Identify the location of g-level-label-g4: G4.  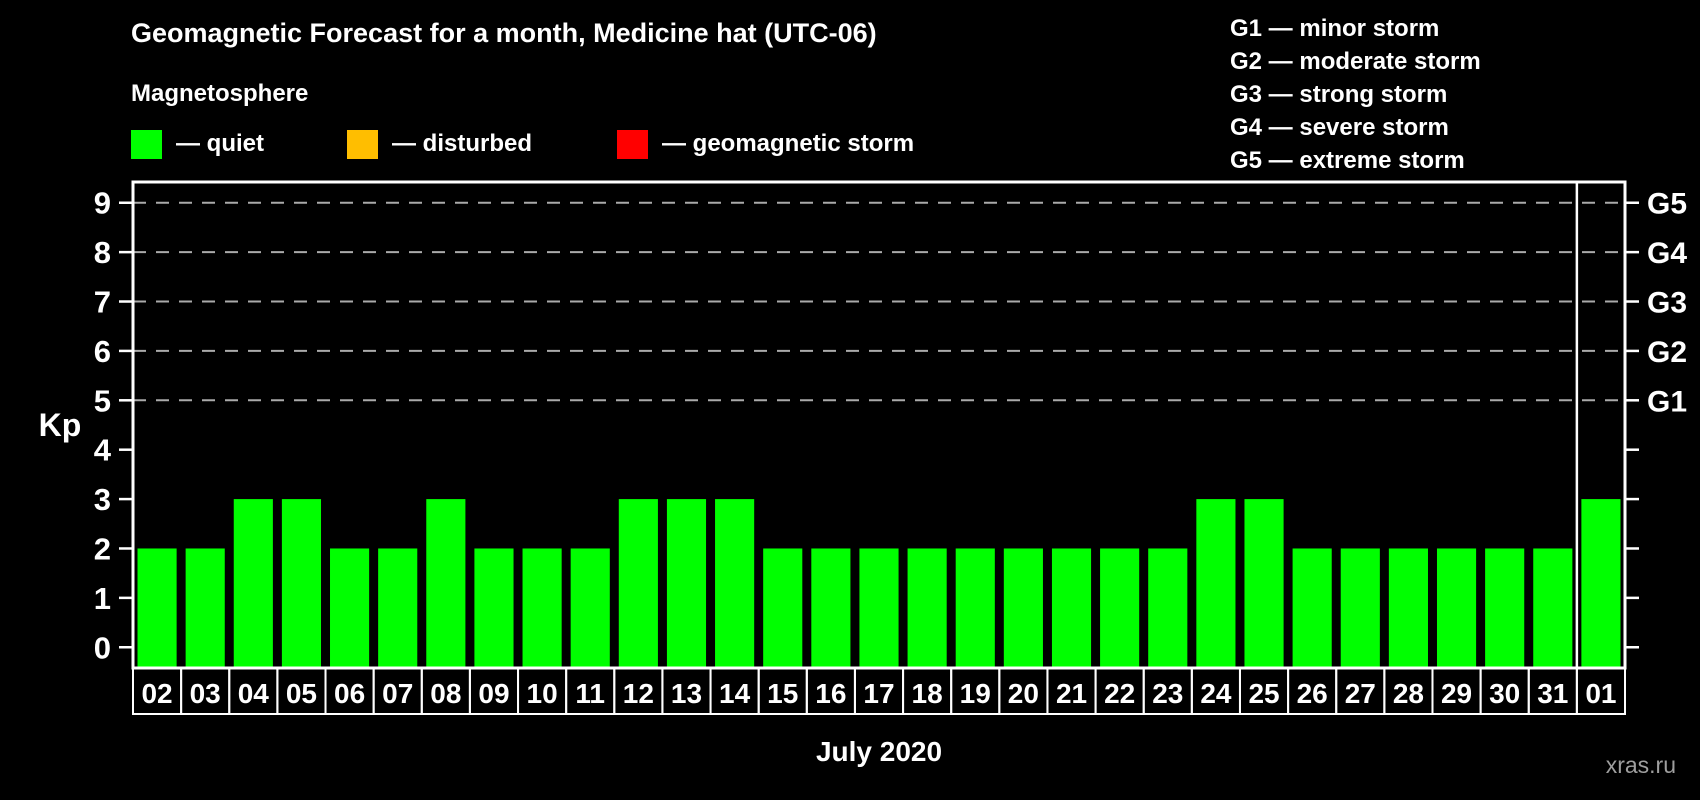
(1667, 253).